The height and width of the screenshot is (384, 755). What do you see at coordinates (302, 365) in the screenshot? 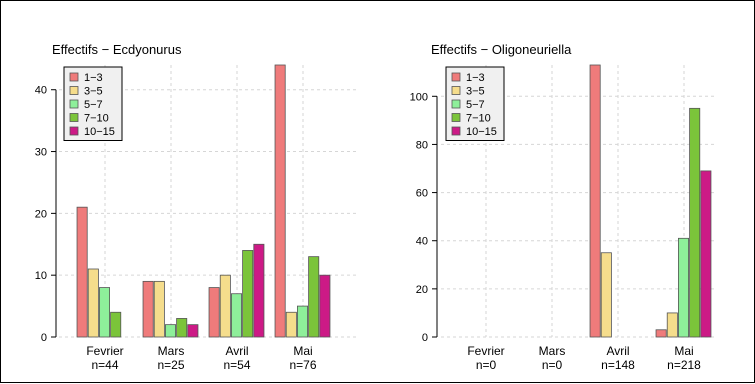
I see `x-category-count: n=76` at bounding box center [302, 365].